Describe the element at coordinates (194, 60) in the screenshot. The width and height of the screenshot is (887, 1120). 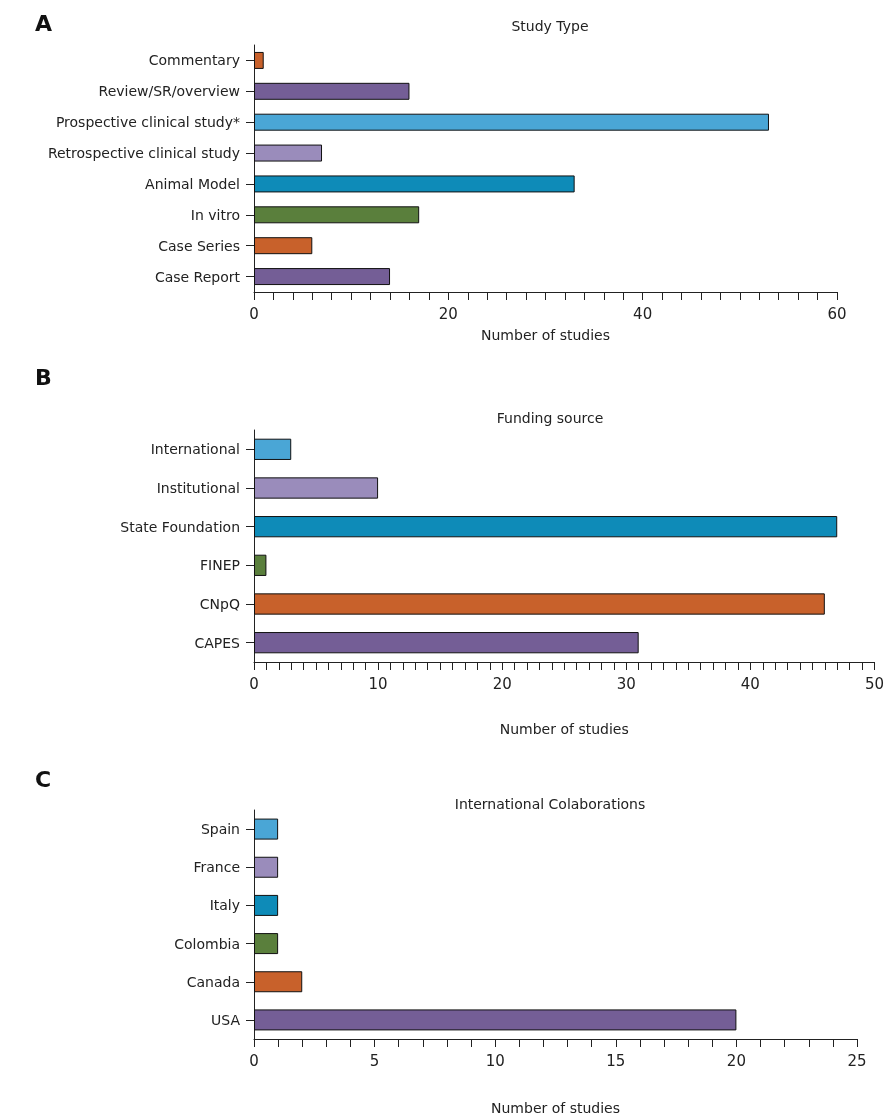
I see `y-tick-label: Commentary` at that location.